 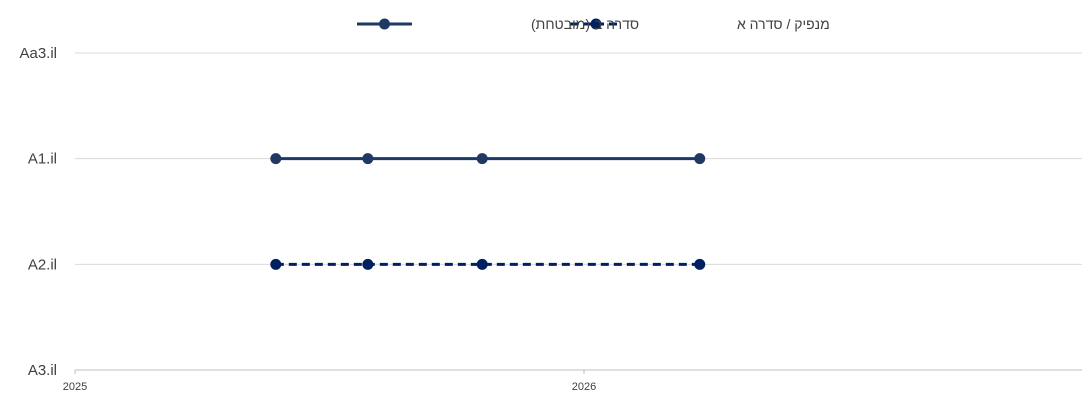 I want to click on y-axis-ticks: A3.il A2.il A1.il Aa3.il, so click(x=38, y=212).